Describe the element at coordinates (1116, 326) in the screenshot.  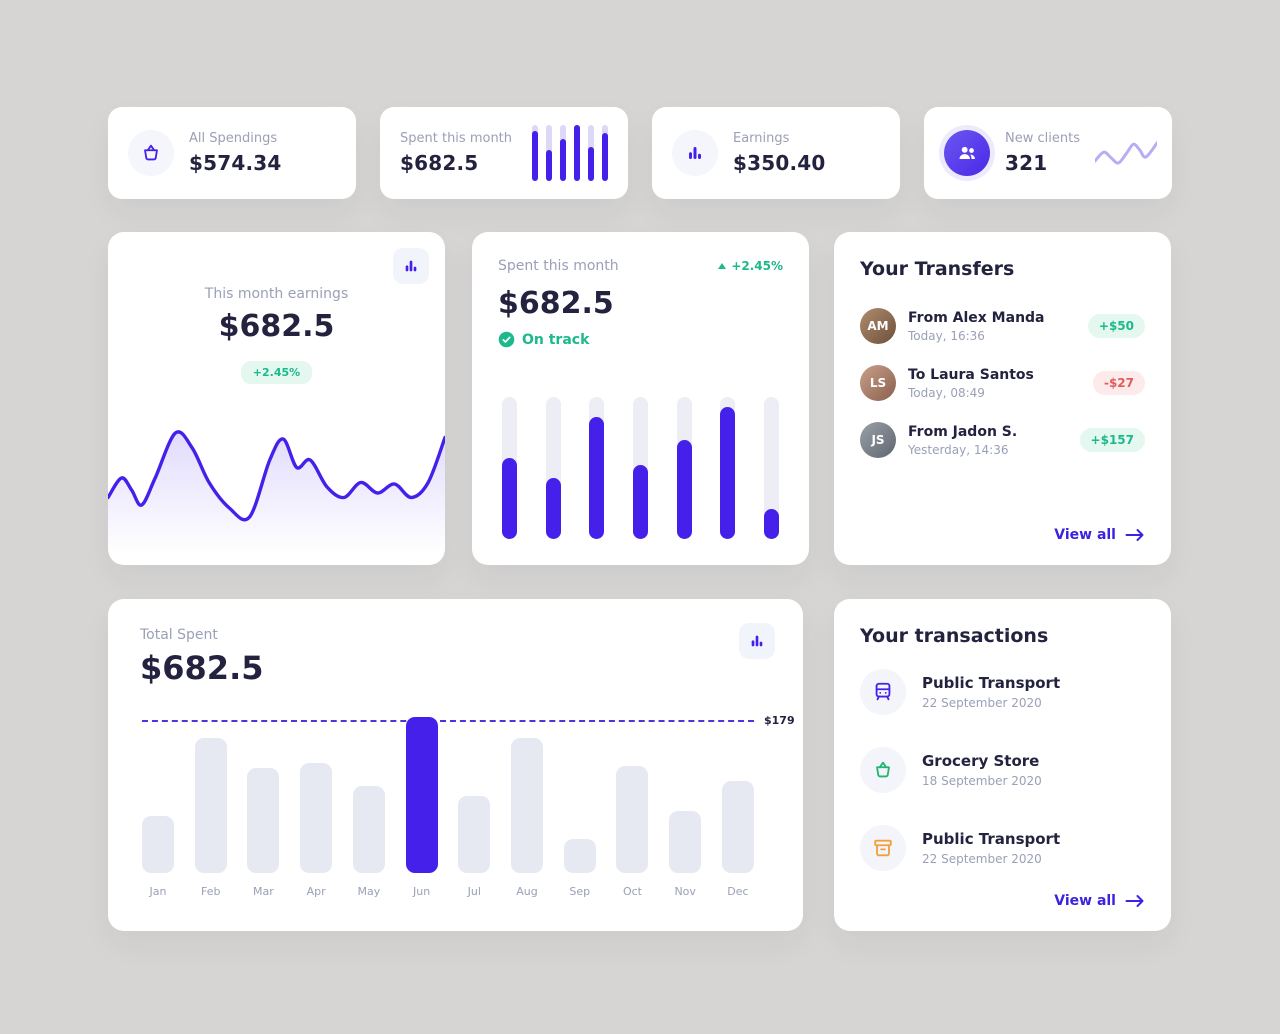
I see `amount-badge: +$50` at that location.